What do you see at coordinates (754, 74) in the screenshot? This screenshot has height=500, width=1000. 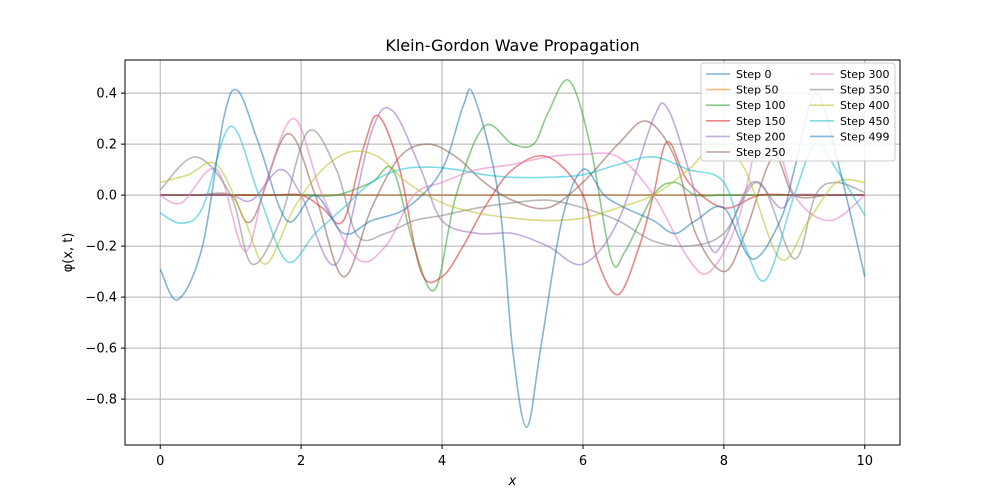 I see `legend-entry: Step 0` at bounding box center [754, 74].